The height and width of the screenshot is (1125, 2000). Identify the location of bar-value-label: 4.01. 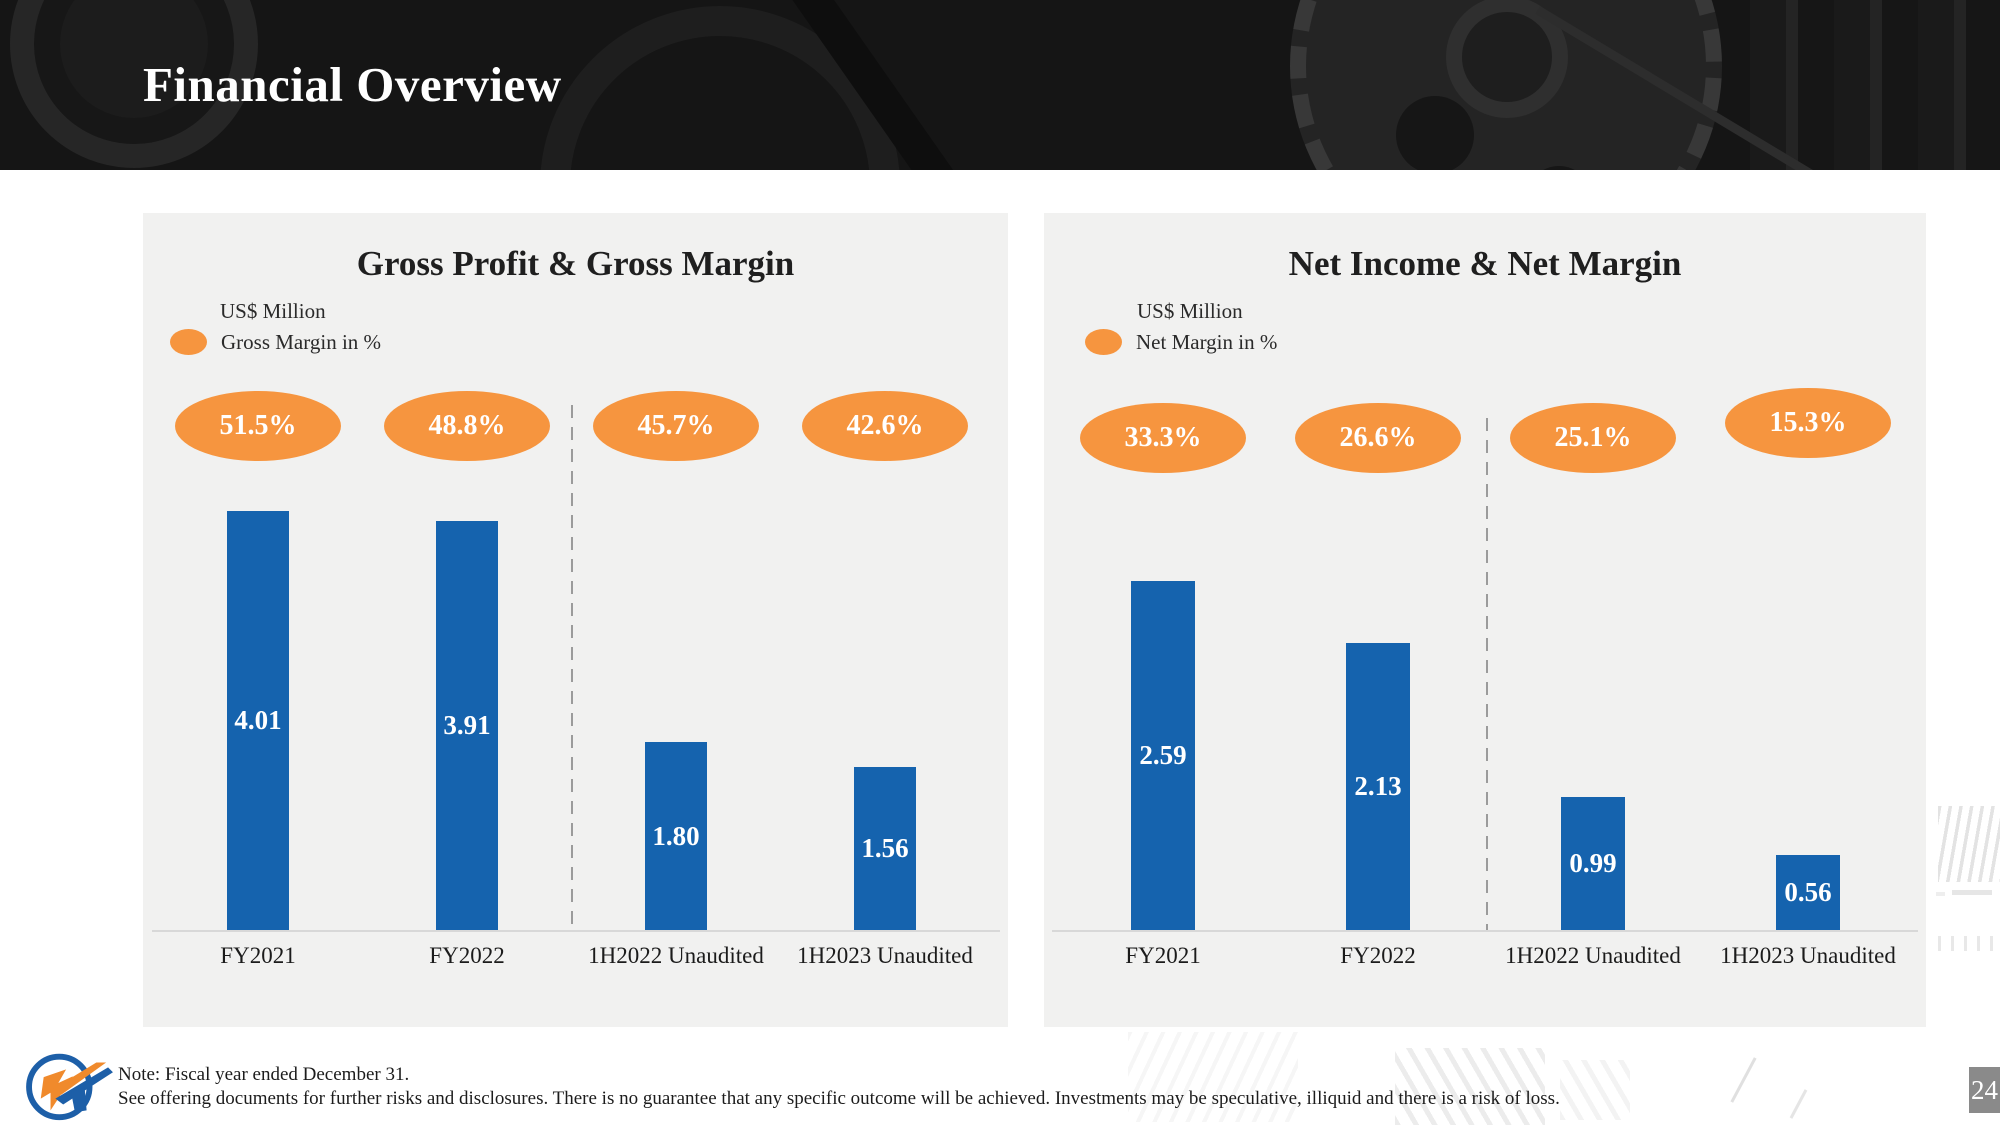
(258, 720).